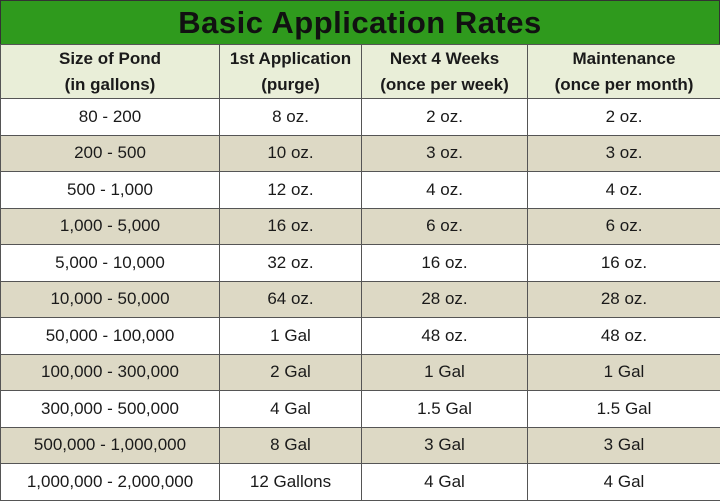 The image size is (720, 501). I want to click on cell-pond-size: 80 - 200, so click(110, 117).